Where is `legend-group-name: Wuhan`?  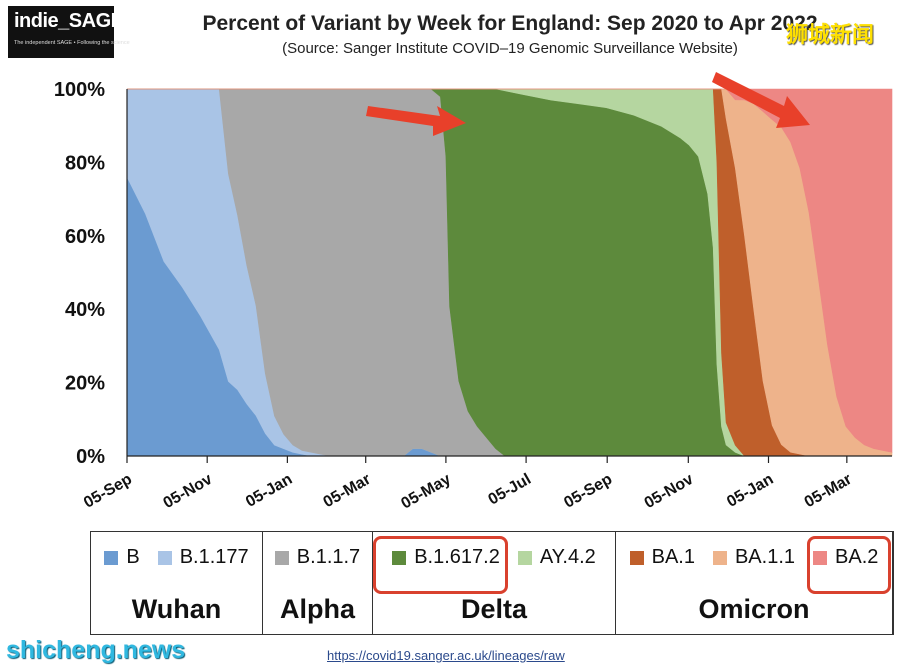
legend-group-name: Wuhan is located at coordinates (176, 609).